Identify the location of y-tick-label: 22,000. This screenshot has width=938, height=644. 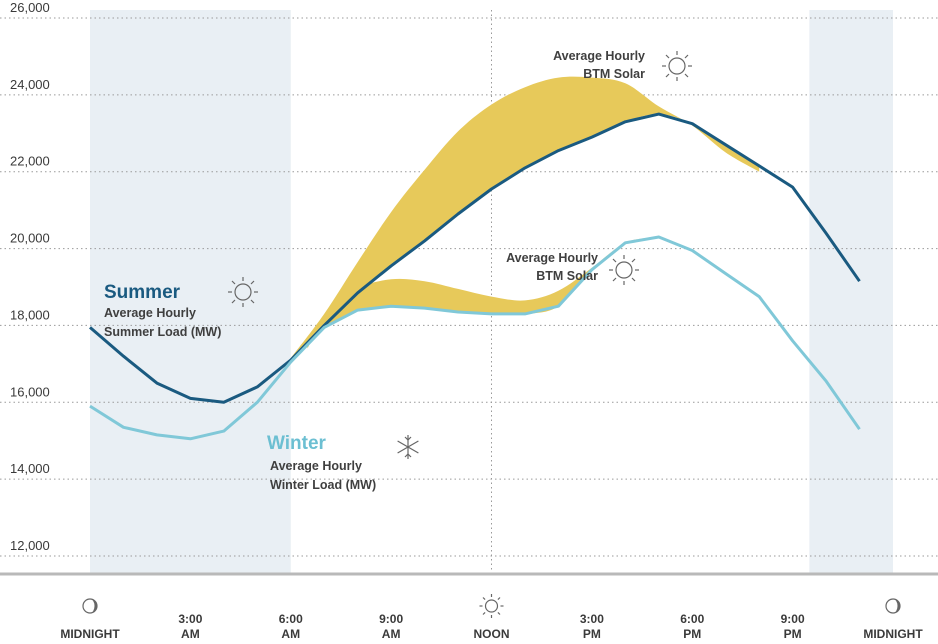
(30, 161).